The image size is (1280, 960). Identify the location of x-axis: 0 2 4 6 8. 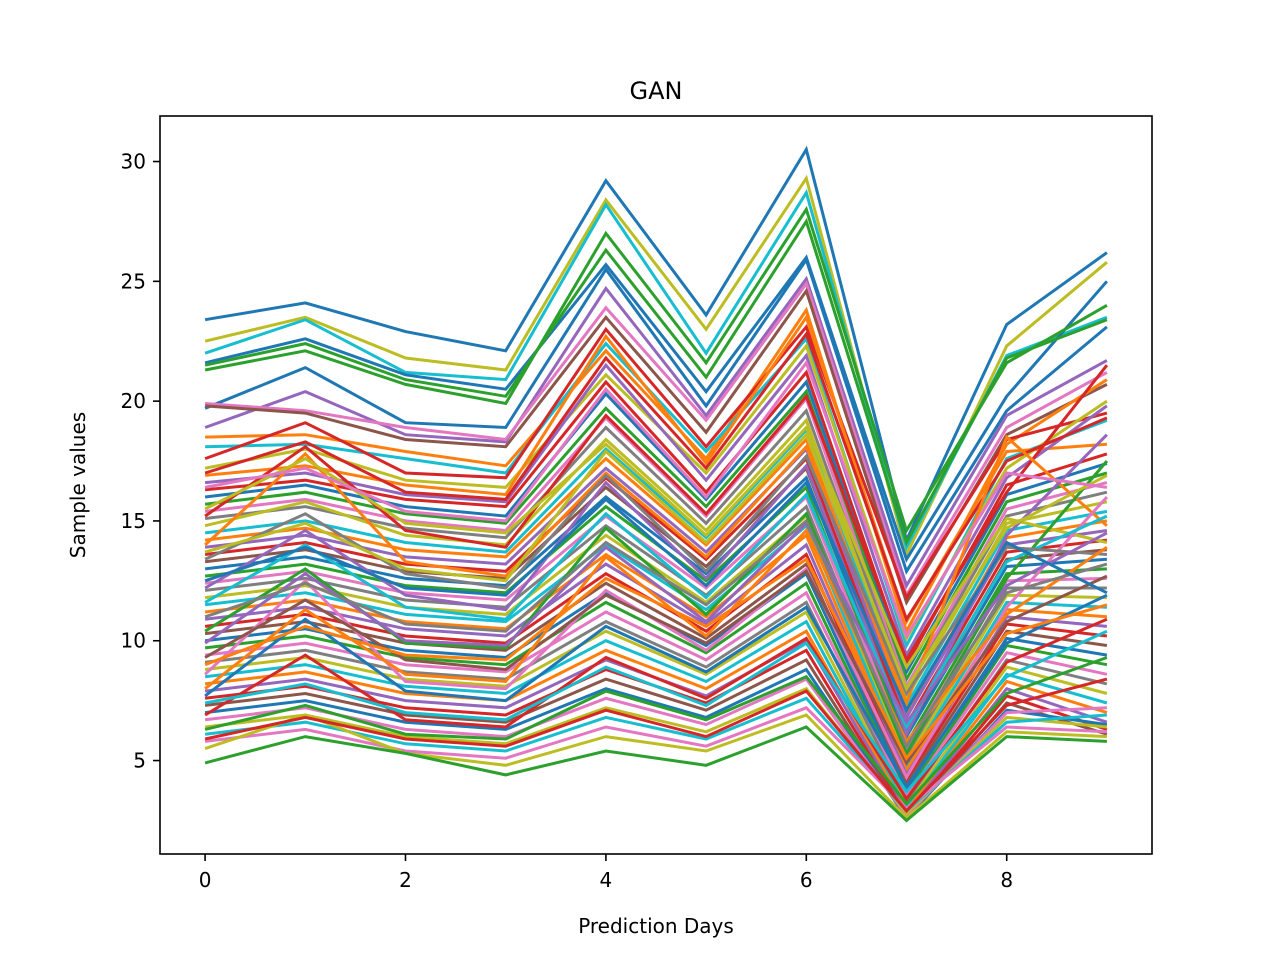
(606, 873).